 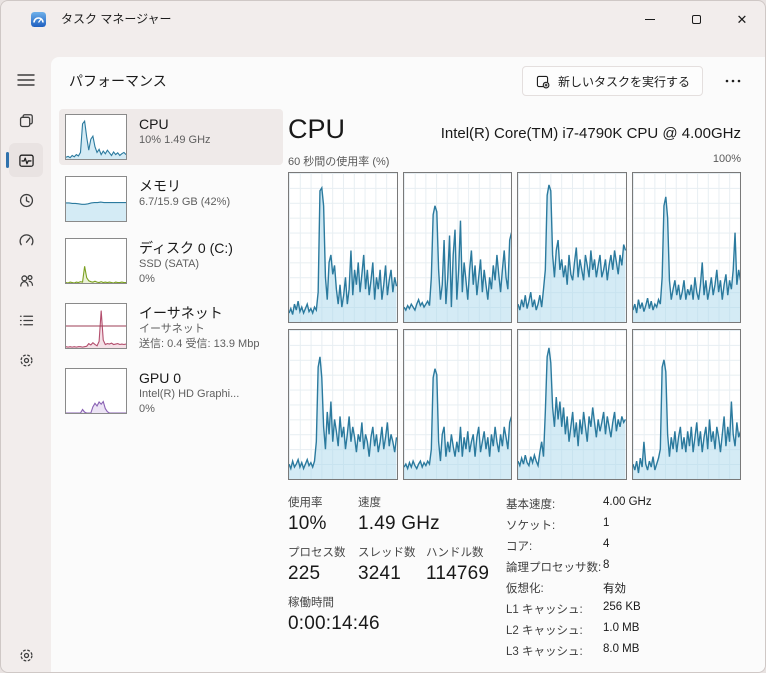 What do you see at coordinates (606, 544) in the screenshot?
I see `kv-value: 4` at bounding box center [606, 544].